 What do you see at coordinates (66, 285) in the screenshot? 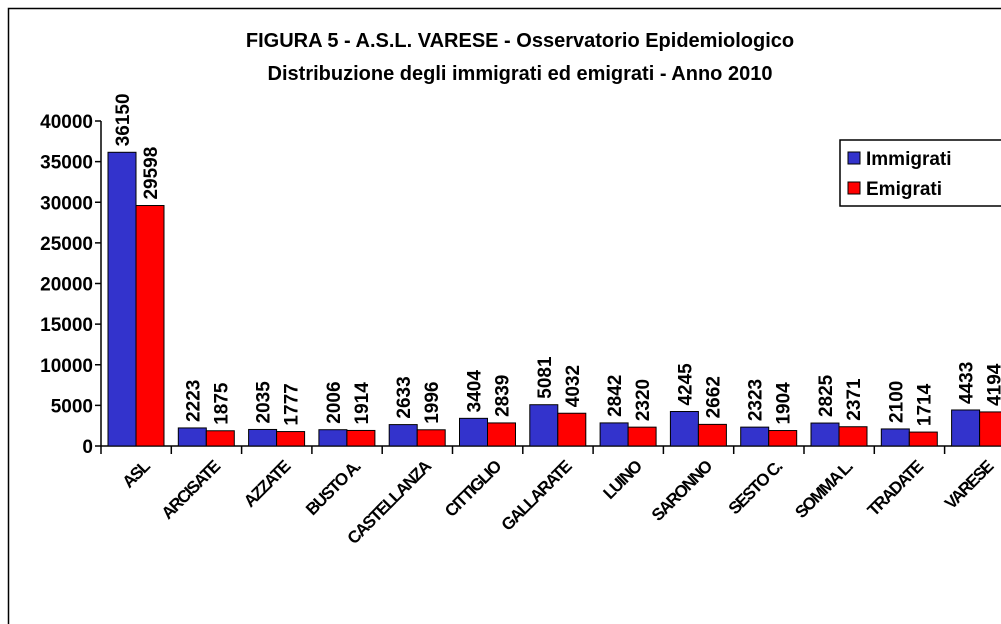
I see `y-tick-label: 20000` at bounding box center [66, 285].